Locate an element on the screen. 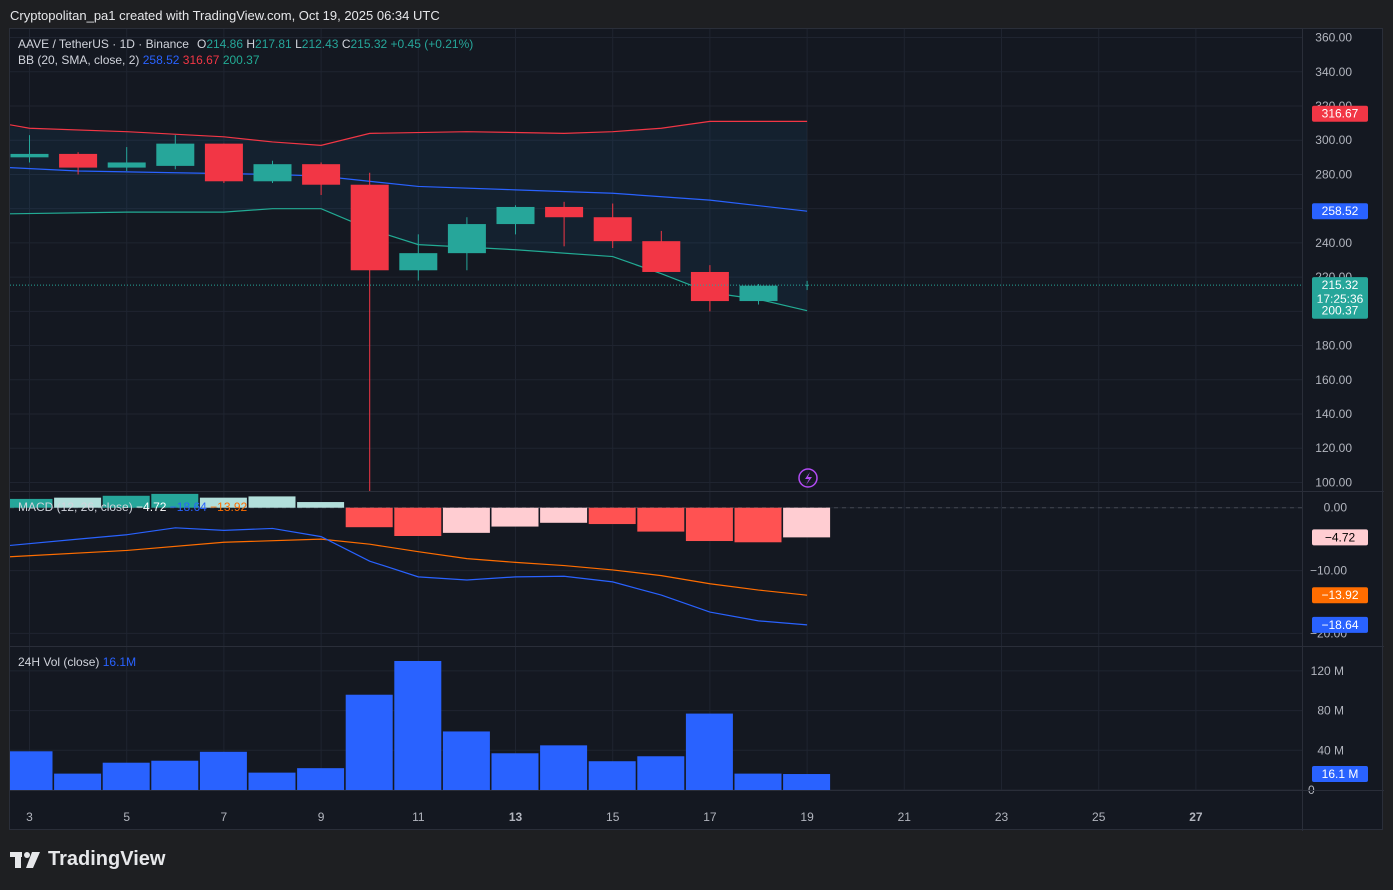 The width and height of the screenshot is (1393, 890). symbol-title: AAVE / TetherUS · 1D · Binance is located at coordinates (103, 44).